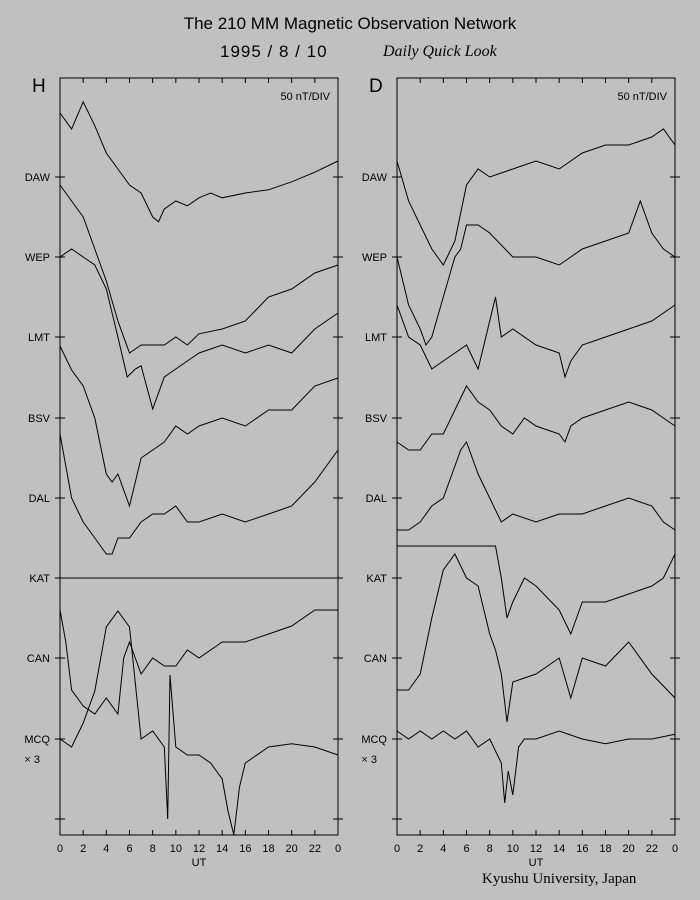 This screenshot has width=700, height=900. I want to click on institution-label: Kyushu University, Japan, so click(559, 879).